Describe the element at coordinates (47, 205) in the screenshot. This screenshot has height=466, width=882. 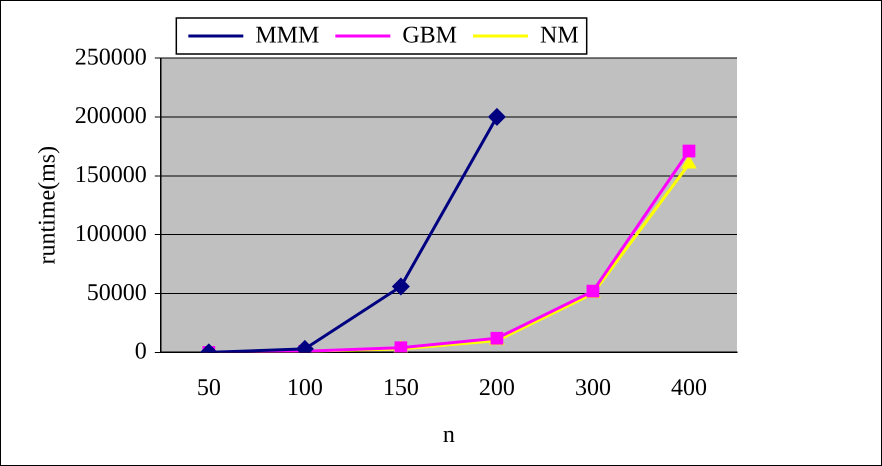
I see `y-axis-title: runtime(ms)` at that location.